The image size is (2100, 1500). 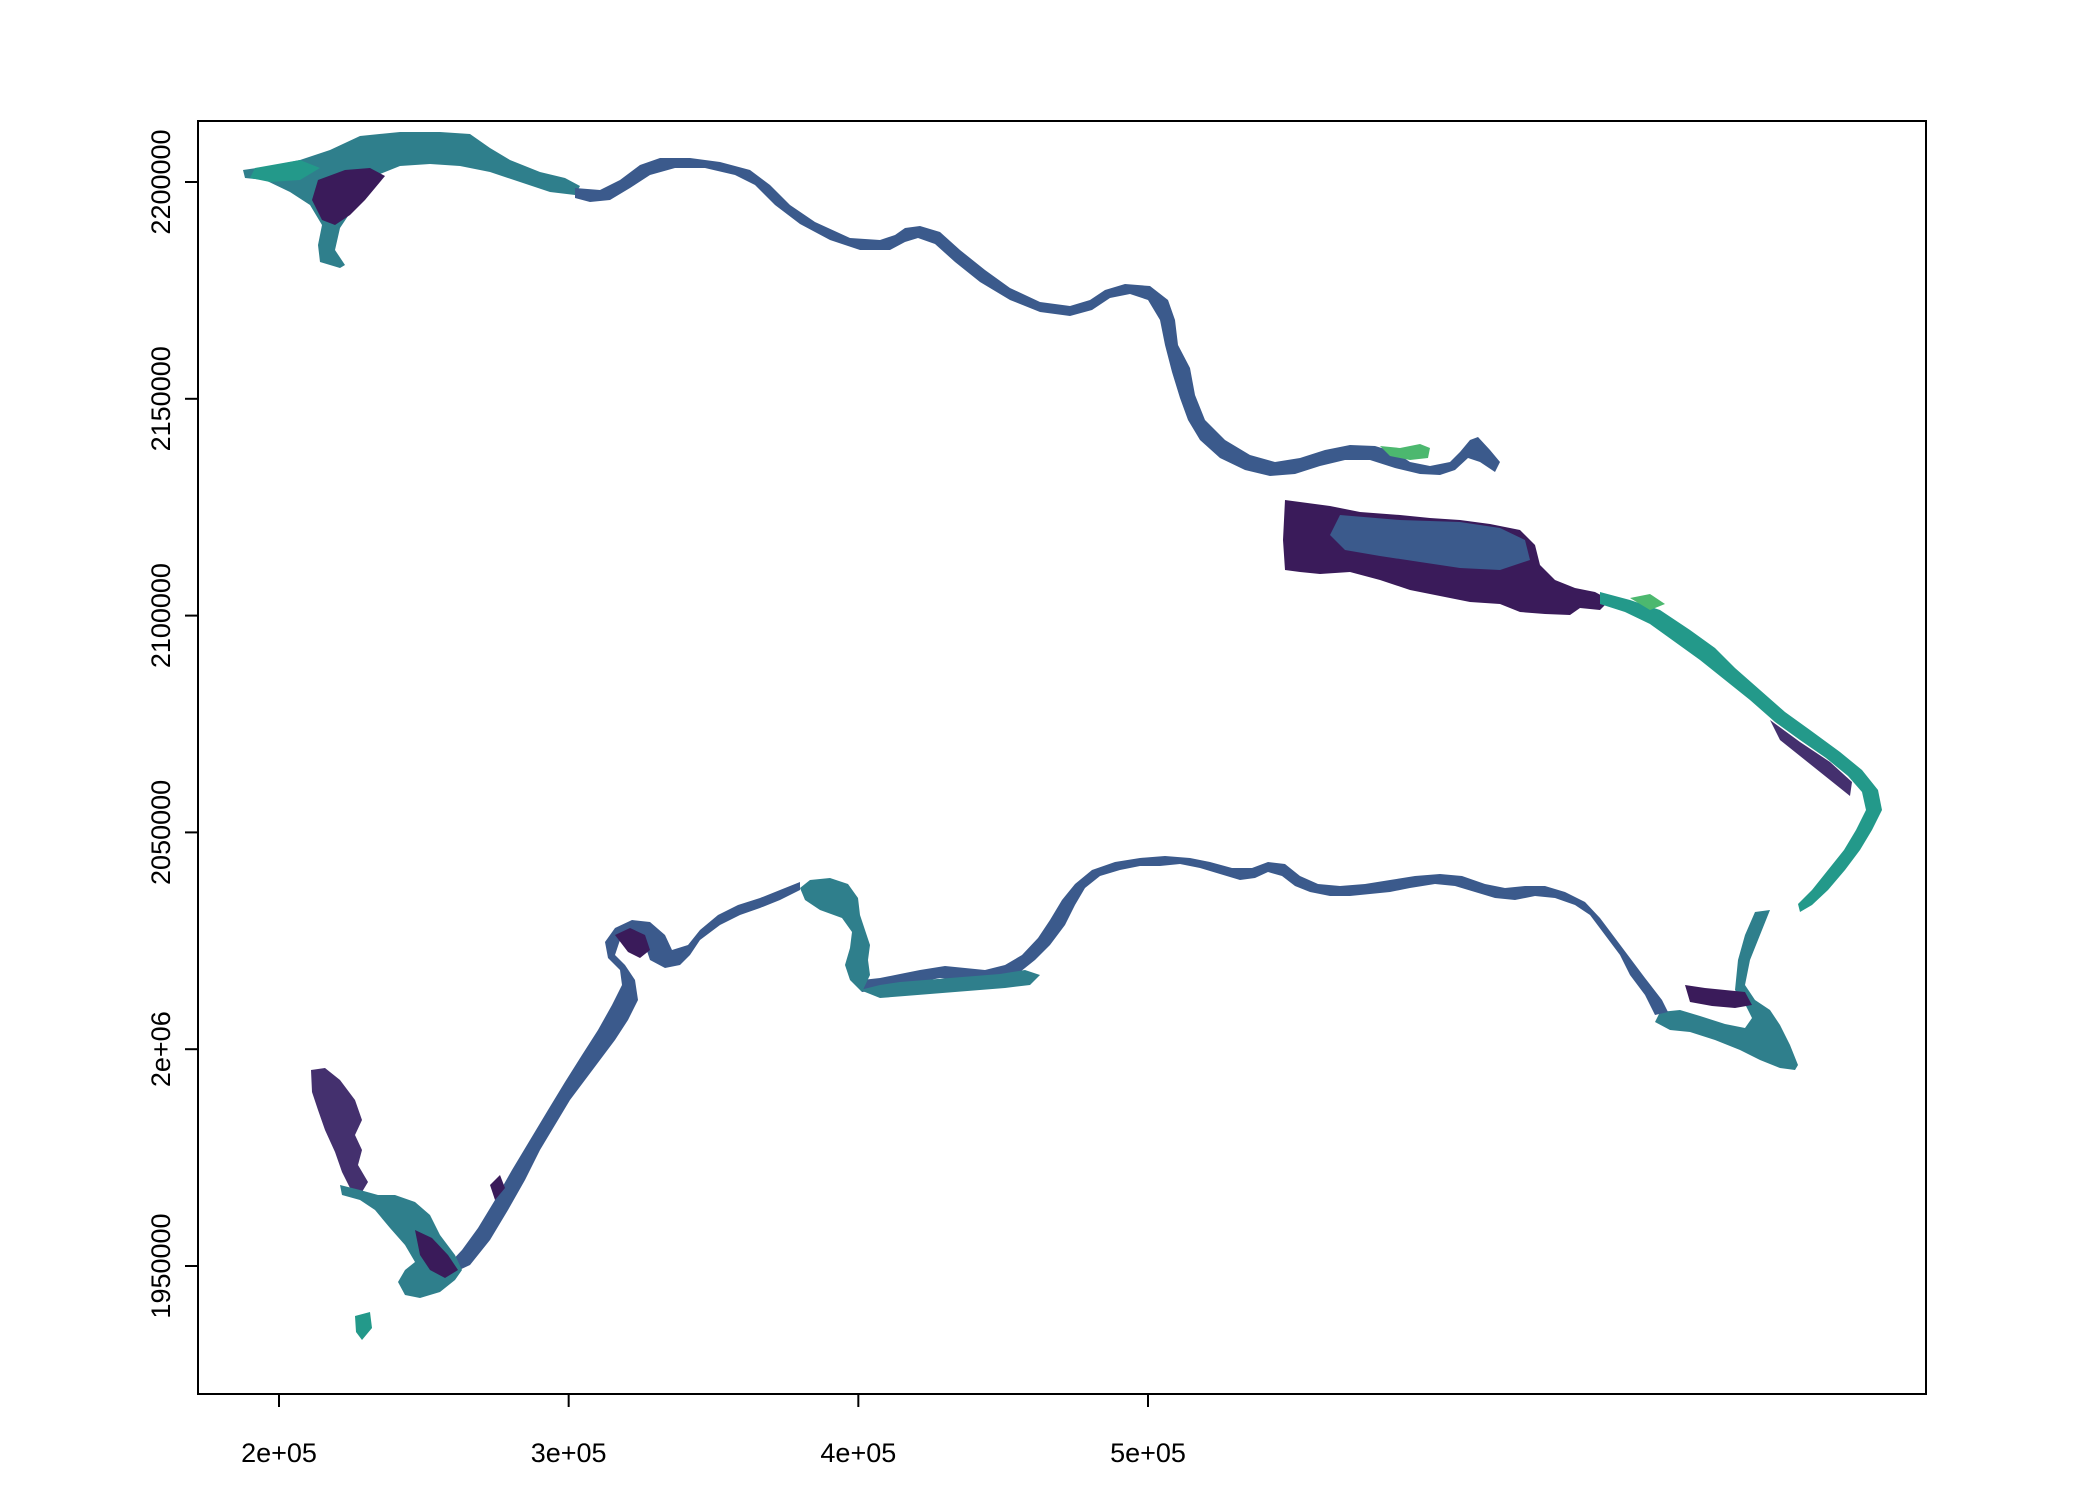 I want to click on sw-bay-dark, so click(x=436, y=1254).